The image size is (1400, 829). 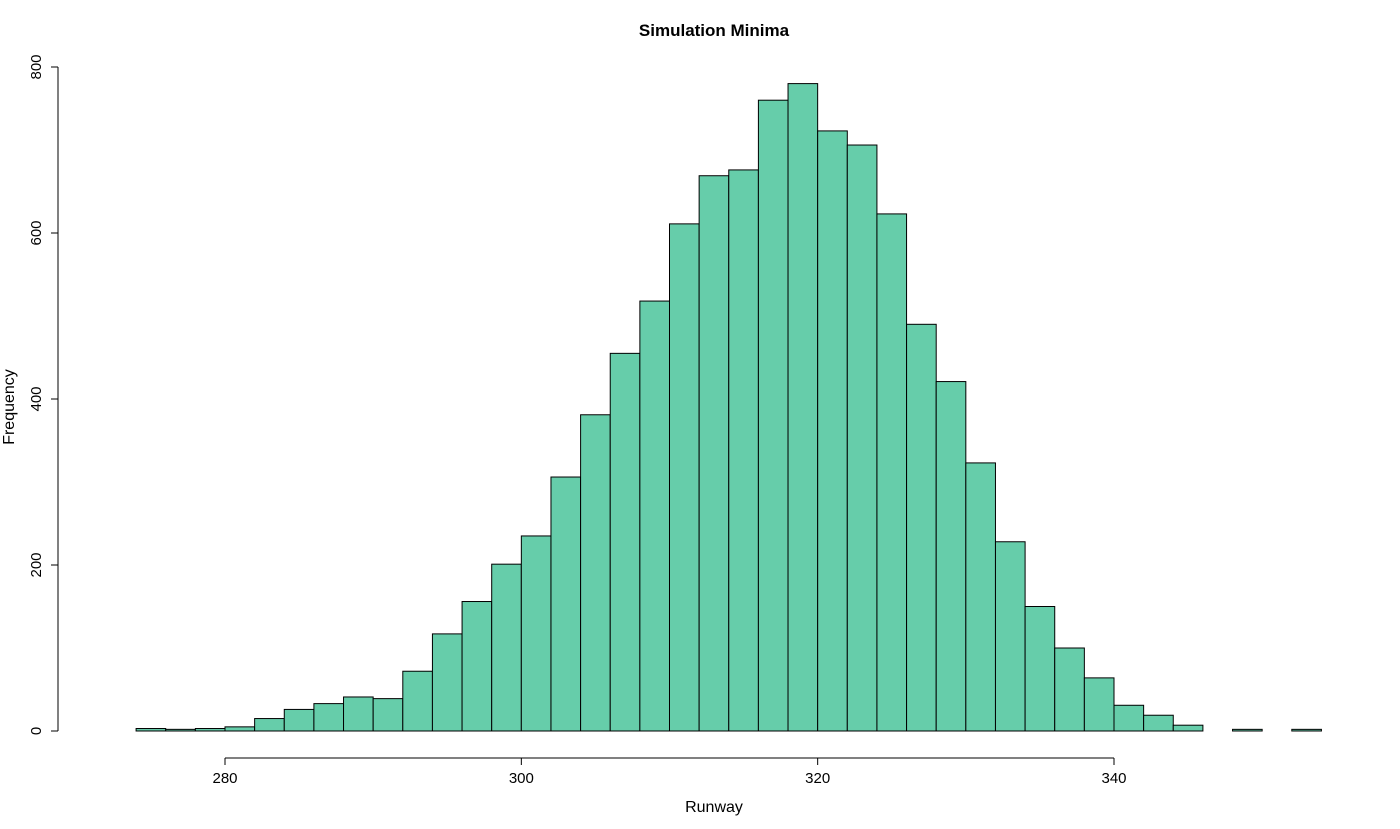 What do you see at coordinates (817, 778) in the screenshot?
I see `x-tick-label: 320` at bounding box center [817, 778].